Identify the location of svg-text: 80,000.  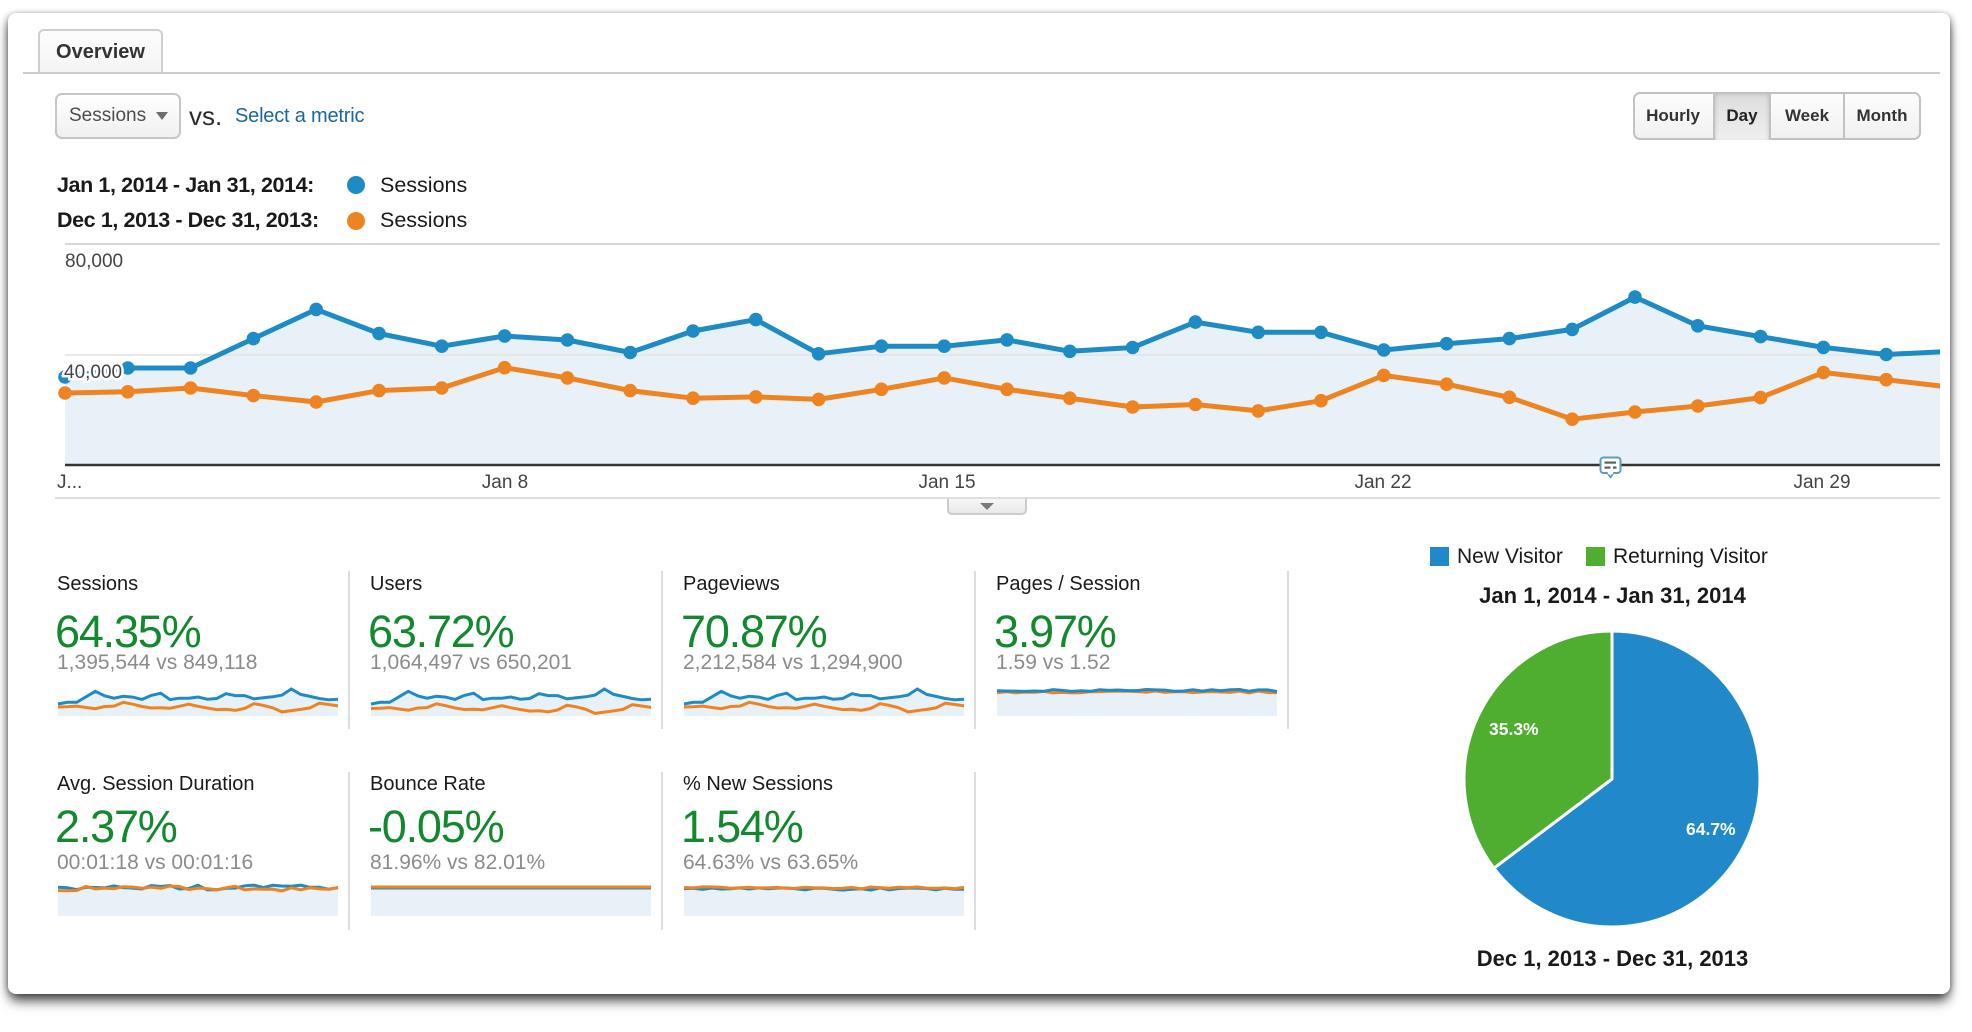
(94, 261).